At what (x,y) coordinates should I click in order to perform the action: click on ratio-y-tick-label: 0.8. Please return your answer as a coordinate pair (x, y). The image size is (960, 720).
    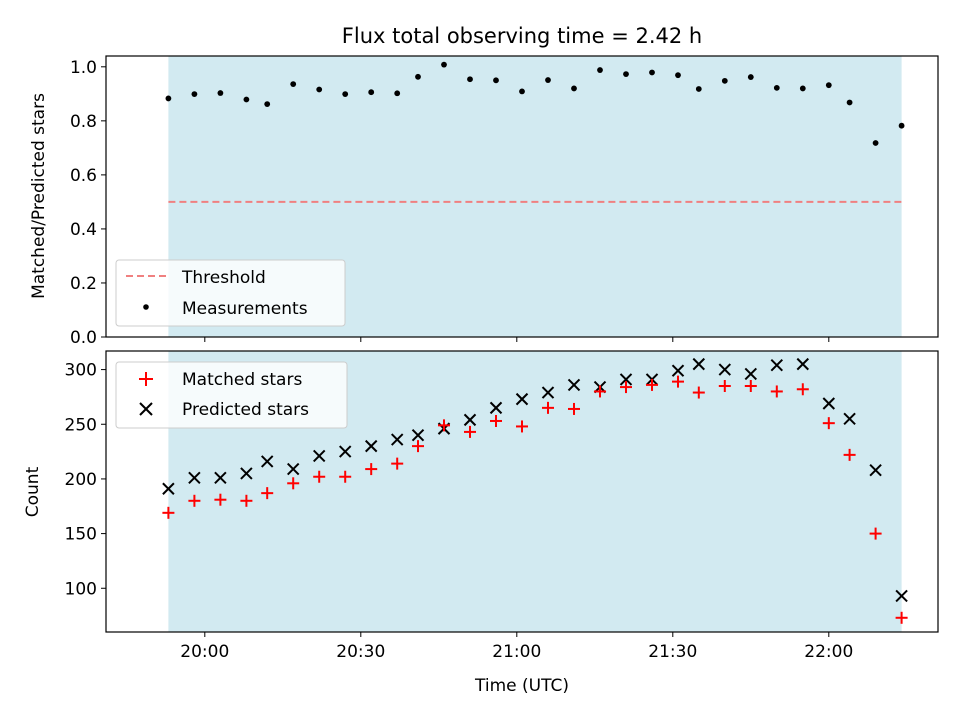
    Looking at the image, I should click on (83, 122).